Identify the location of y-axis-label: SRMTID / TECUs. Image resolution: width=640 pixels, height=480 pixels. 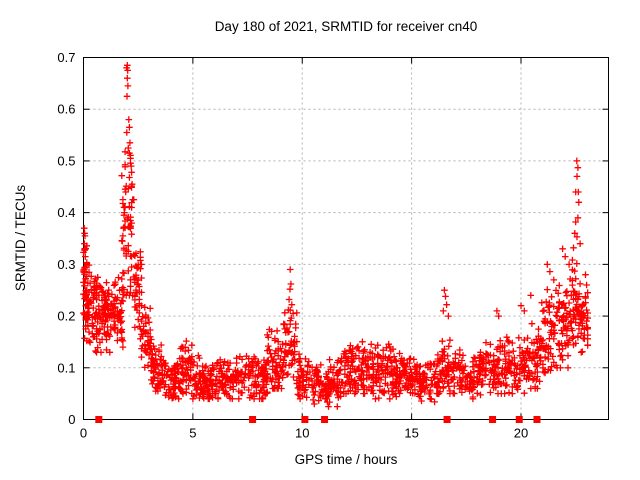
(20, 238).